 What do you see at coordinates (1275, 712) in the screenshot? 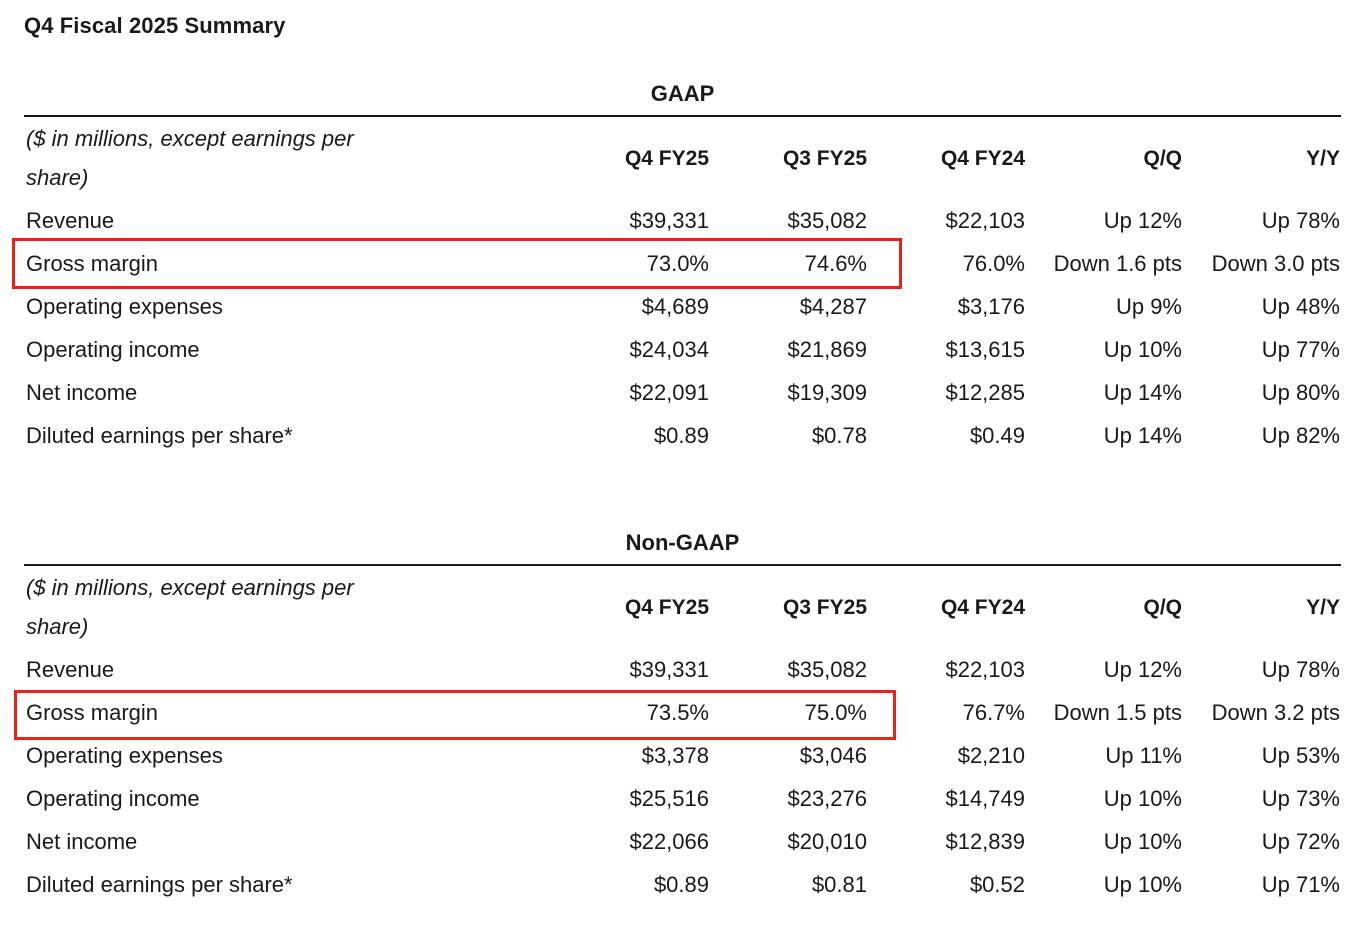
I see `table-cell: Down 3.2 pts` at bounding box center [1275, 712].